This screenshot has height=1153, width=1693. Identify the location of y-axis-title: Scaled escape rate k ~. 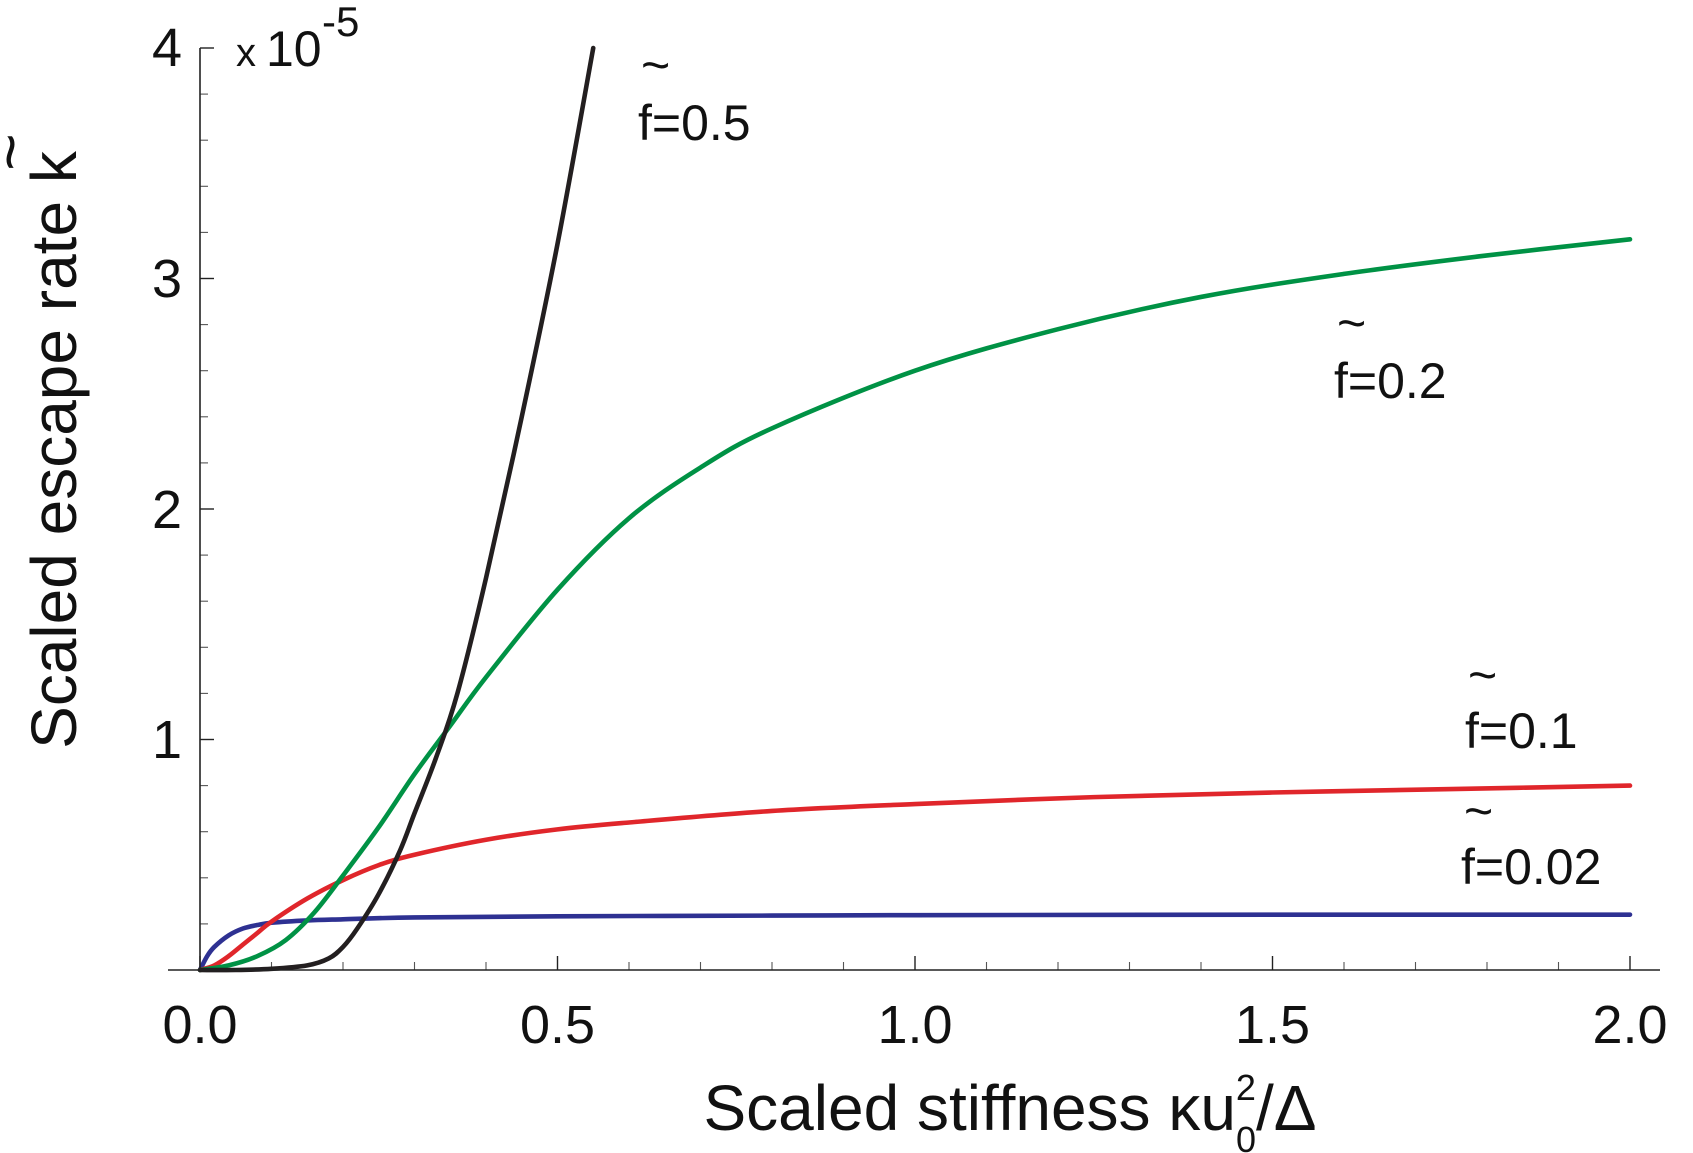
(45, 441).